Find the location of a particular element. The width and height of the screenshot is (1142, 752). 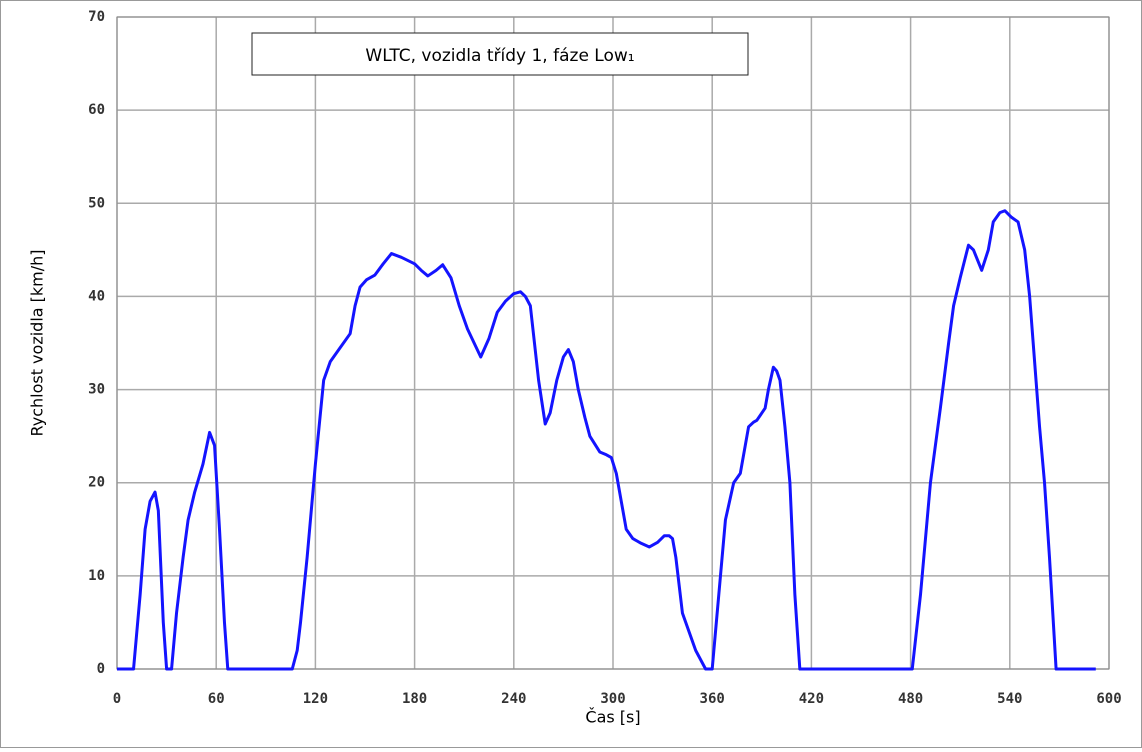

y-tick-label: 40 is located at coordinates (96, 296).